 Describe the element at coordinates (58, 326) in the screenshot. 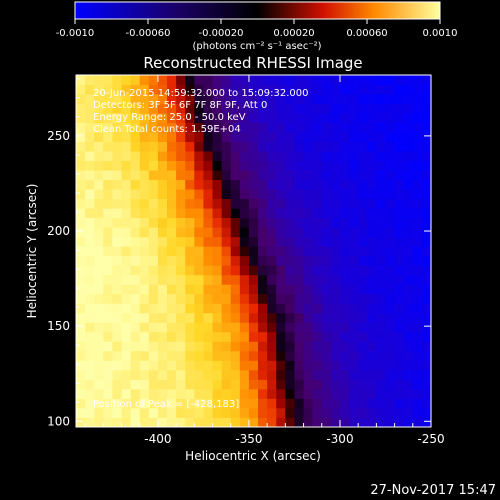

I see `y-tick-label: 150` at that location.